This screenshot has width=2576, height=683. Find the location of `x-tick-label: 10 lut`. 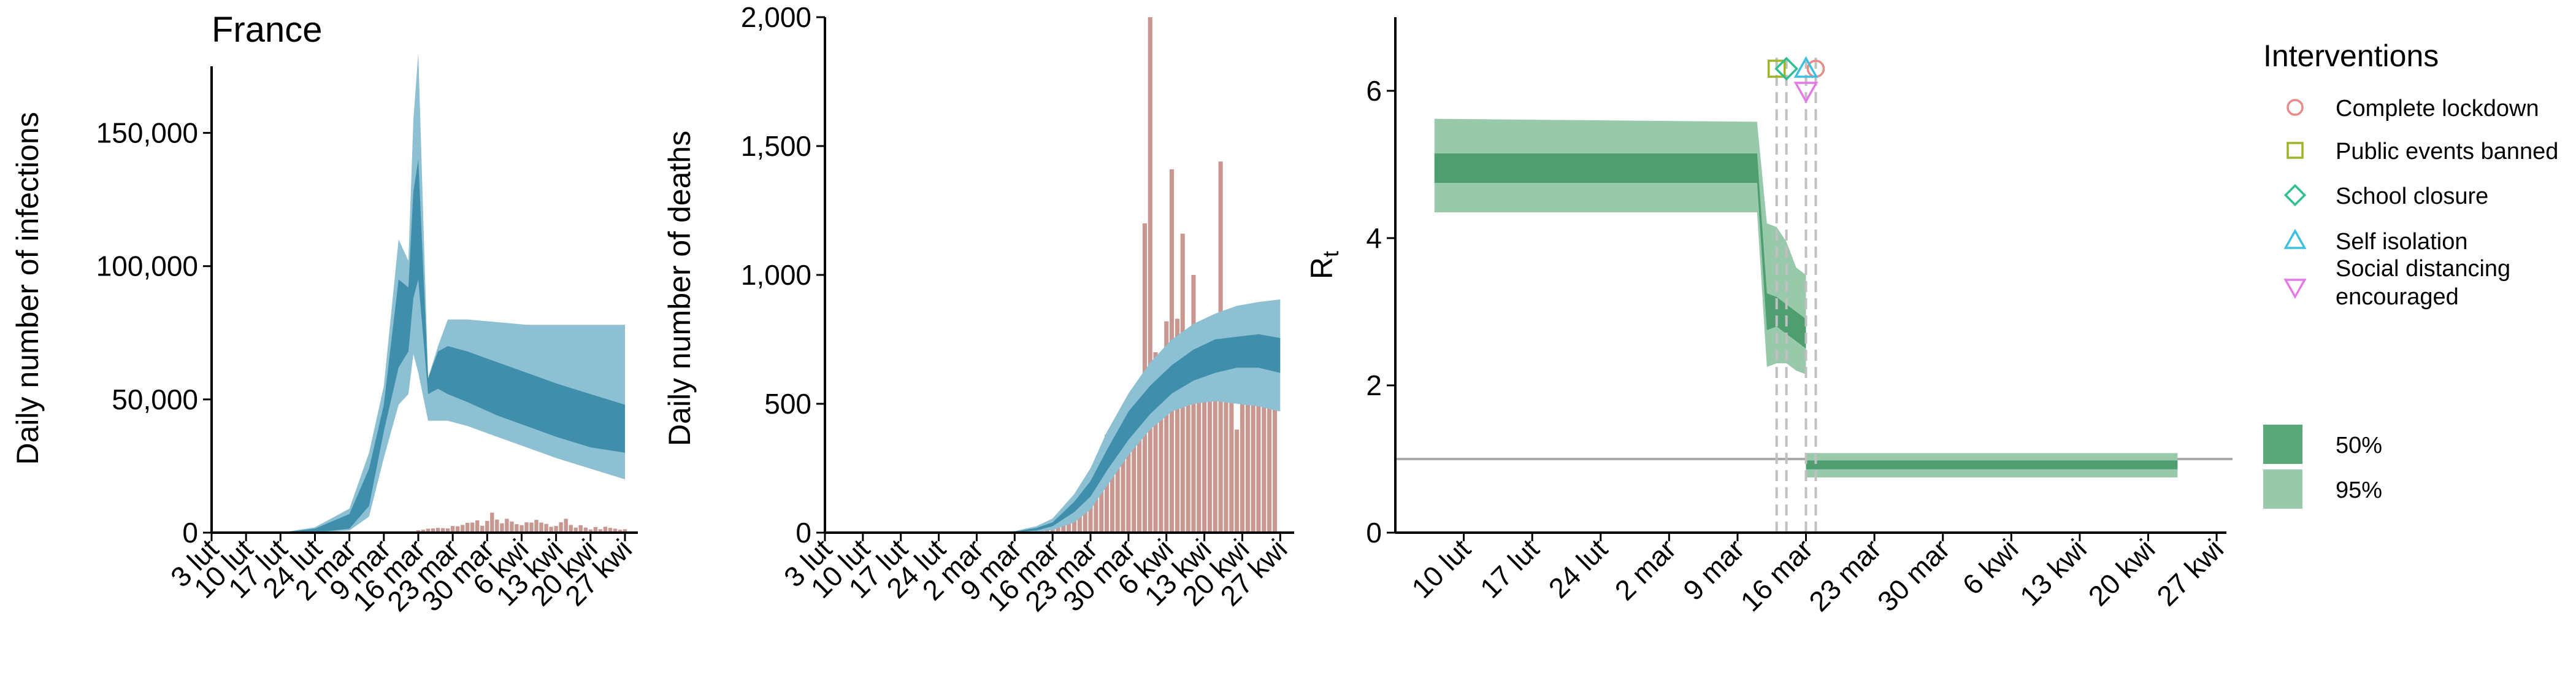

x-tick-label: 10 lut is located at coordinates (1440, 568).